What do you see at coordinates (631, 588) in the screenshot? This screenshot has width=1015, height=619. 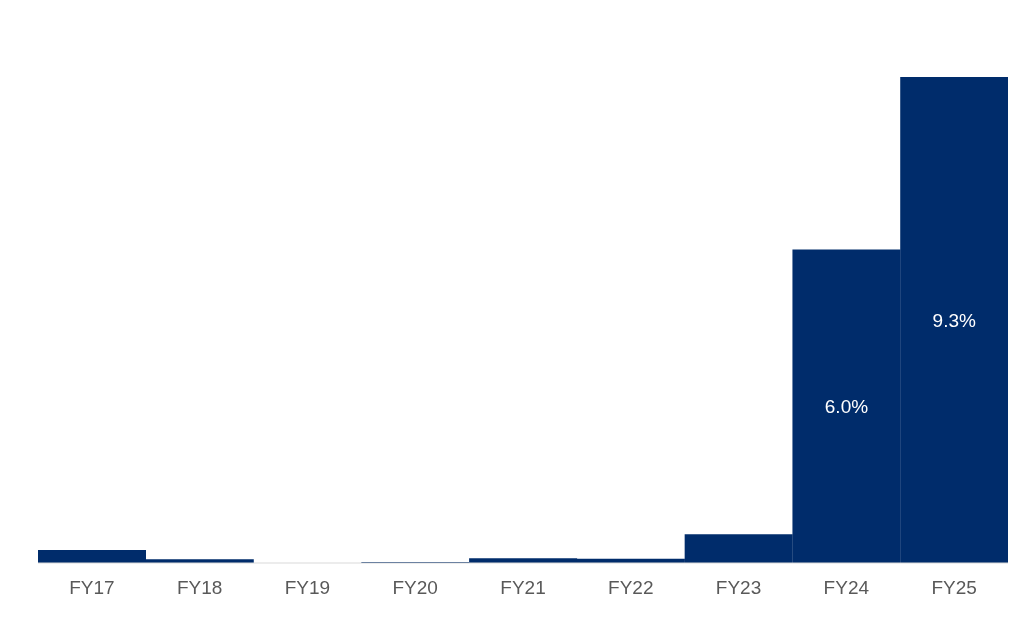 I see `x-tick-label: FY22` at bounding box center [631, 588].